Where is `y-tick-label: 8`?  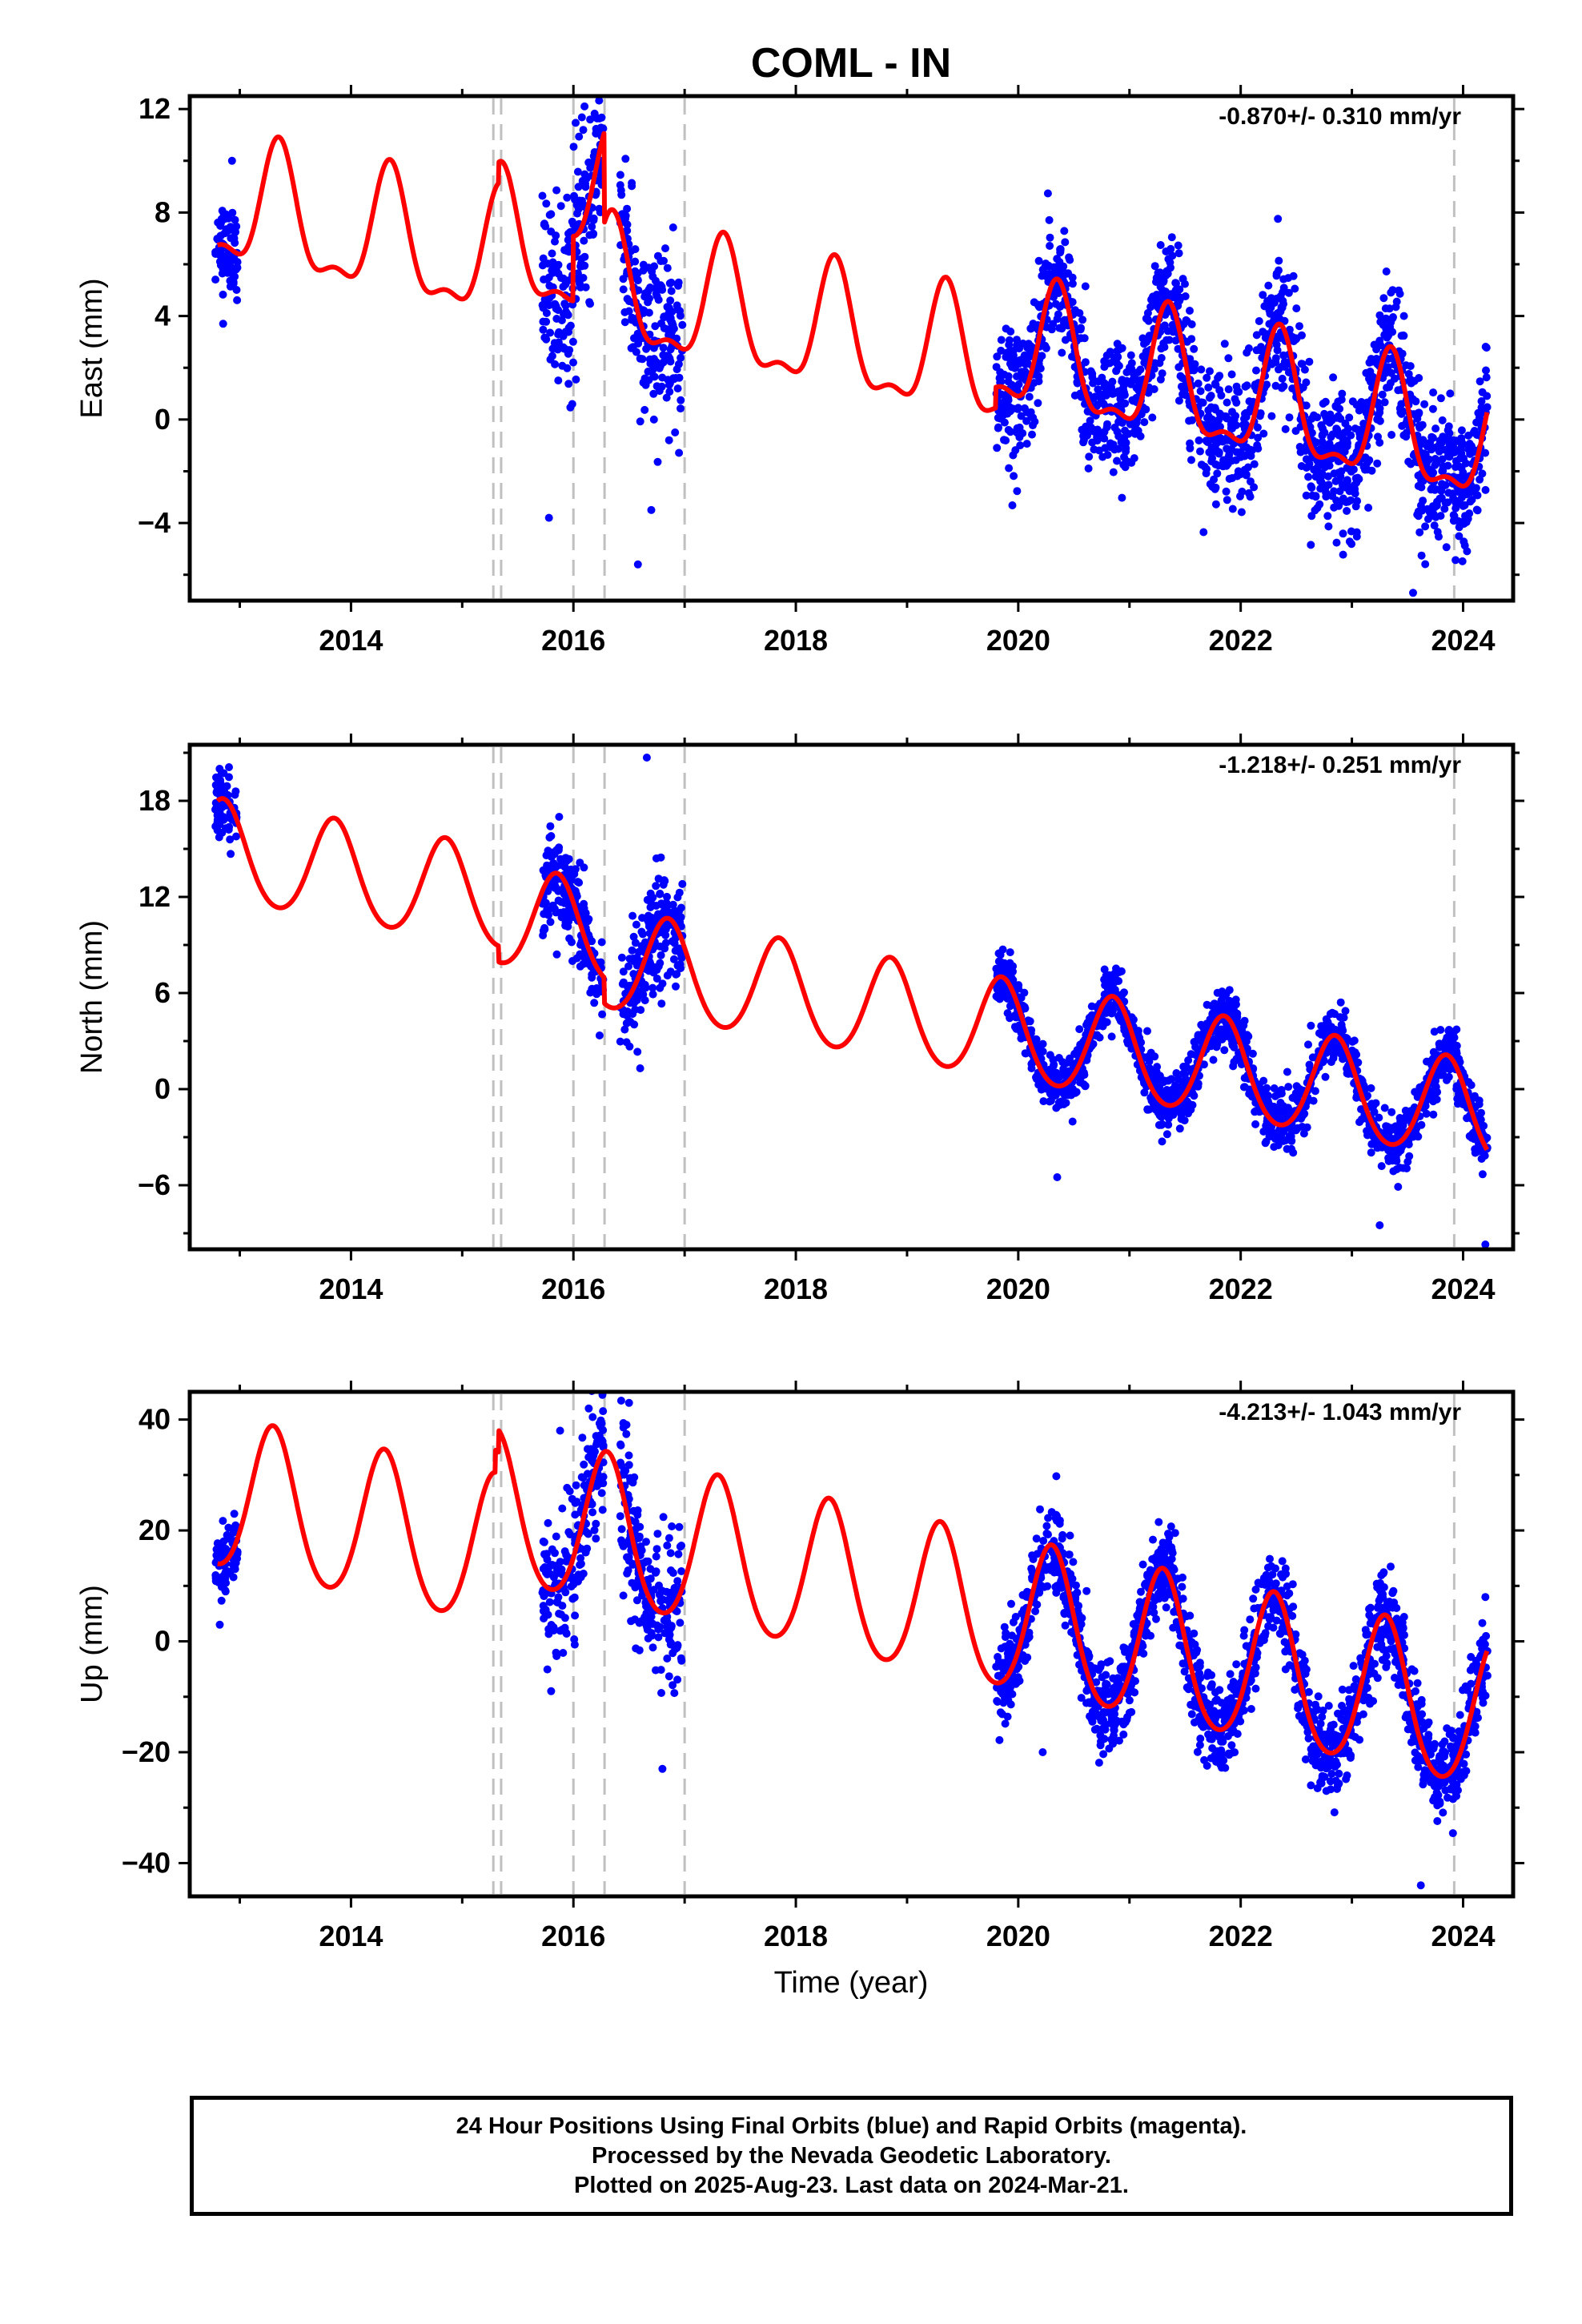 y-tick-label: 8 is located at coordinates (163, 212).